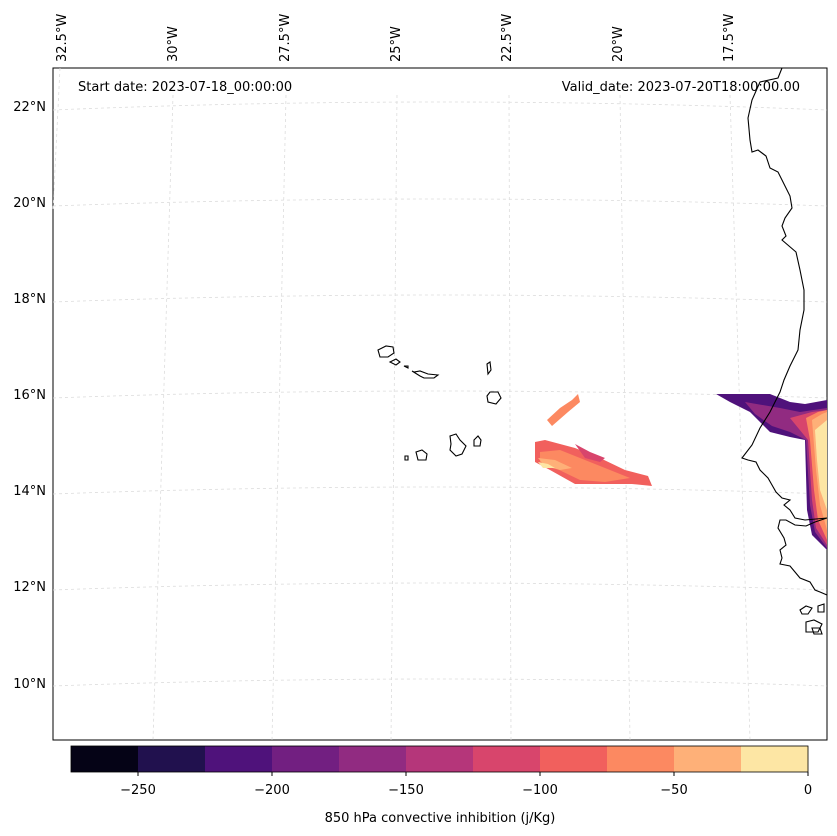 The width and height of the screenshot is (837, 836). What do you see at coordinates (507, 38) in the screenshot?
I see `lon-label: 22.5°W` at bounding box center [507, 38].